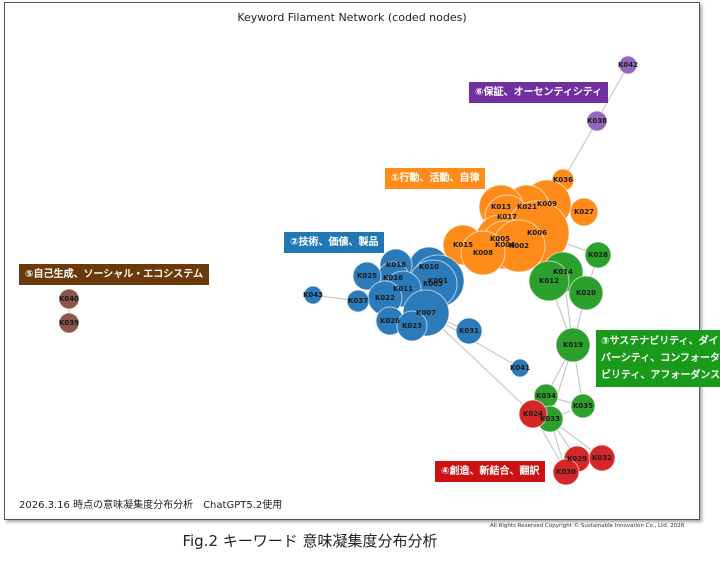  What do you see at coordinates (519, 246) in the screenshot?
I see `node-label-K002: K002` at bounding box center [519, 246].